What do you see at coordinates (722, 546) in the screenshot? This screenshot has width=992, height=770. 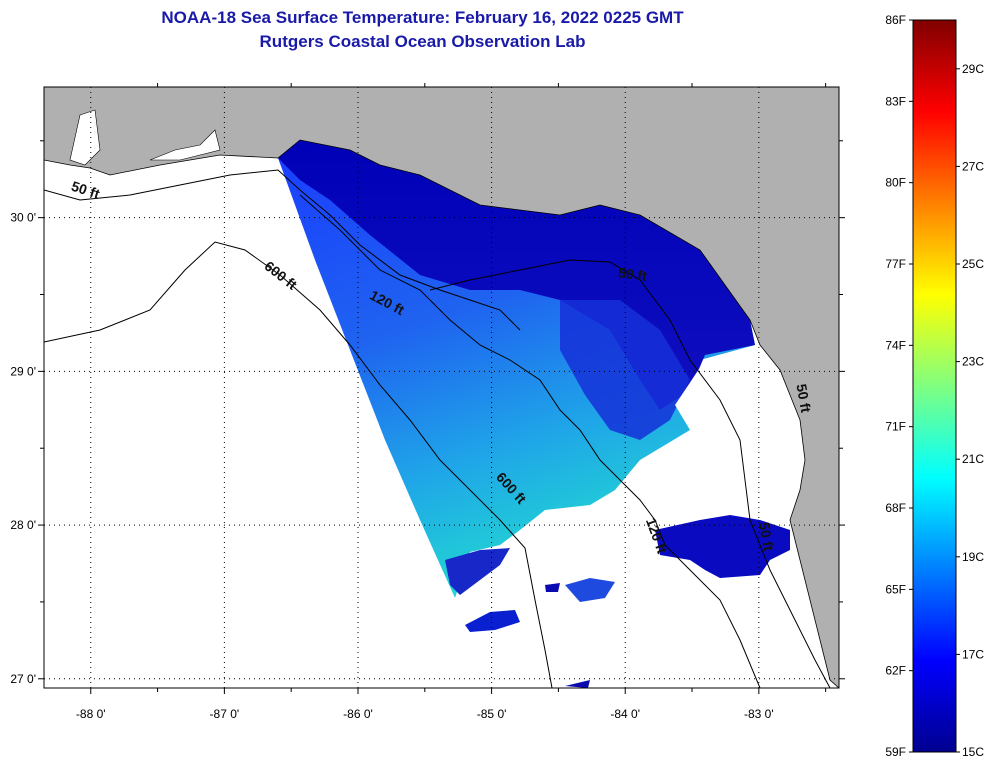 I see `sst-patch-tampa` at bounding box center [722, 546].